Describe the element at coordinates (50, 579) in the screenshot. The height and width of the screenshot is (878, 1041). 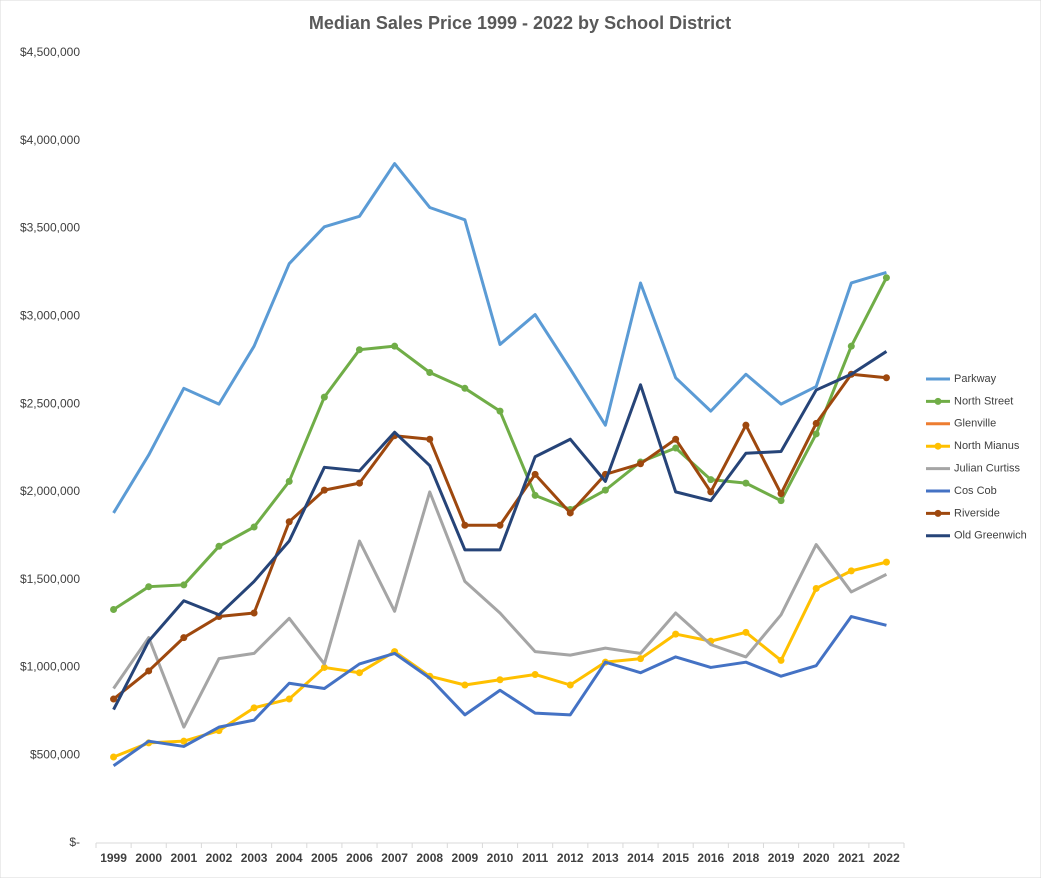
I see `y-tick-label: $1,500,000` at that location.